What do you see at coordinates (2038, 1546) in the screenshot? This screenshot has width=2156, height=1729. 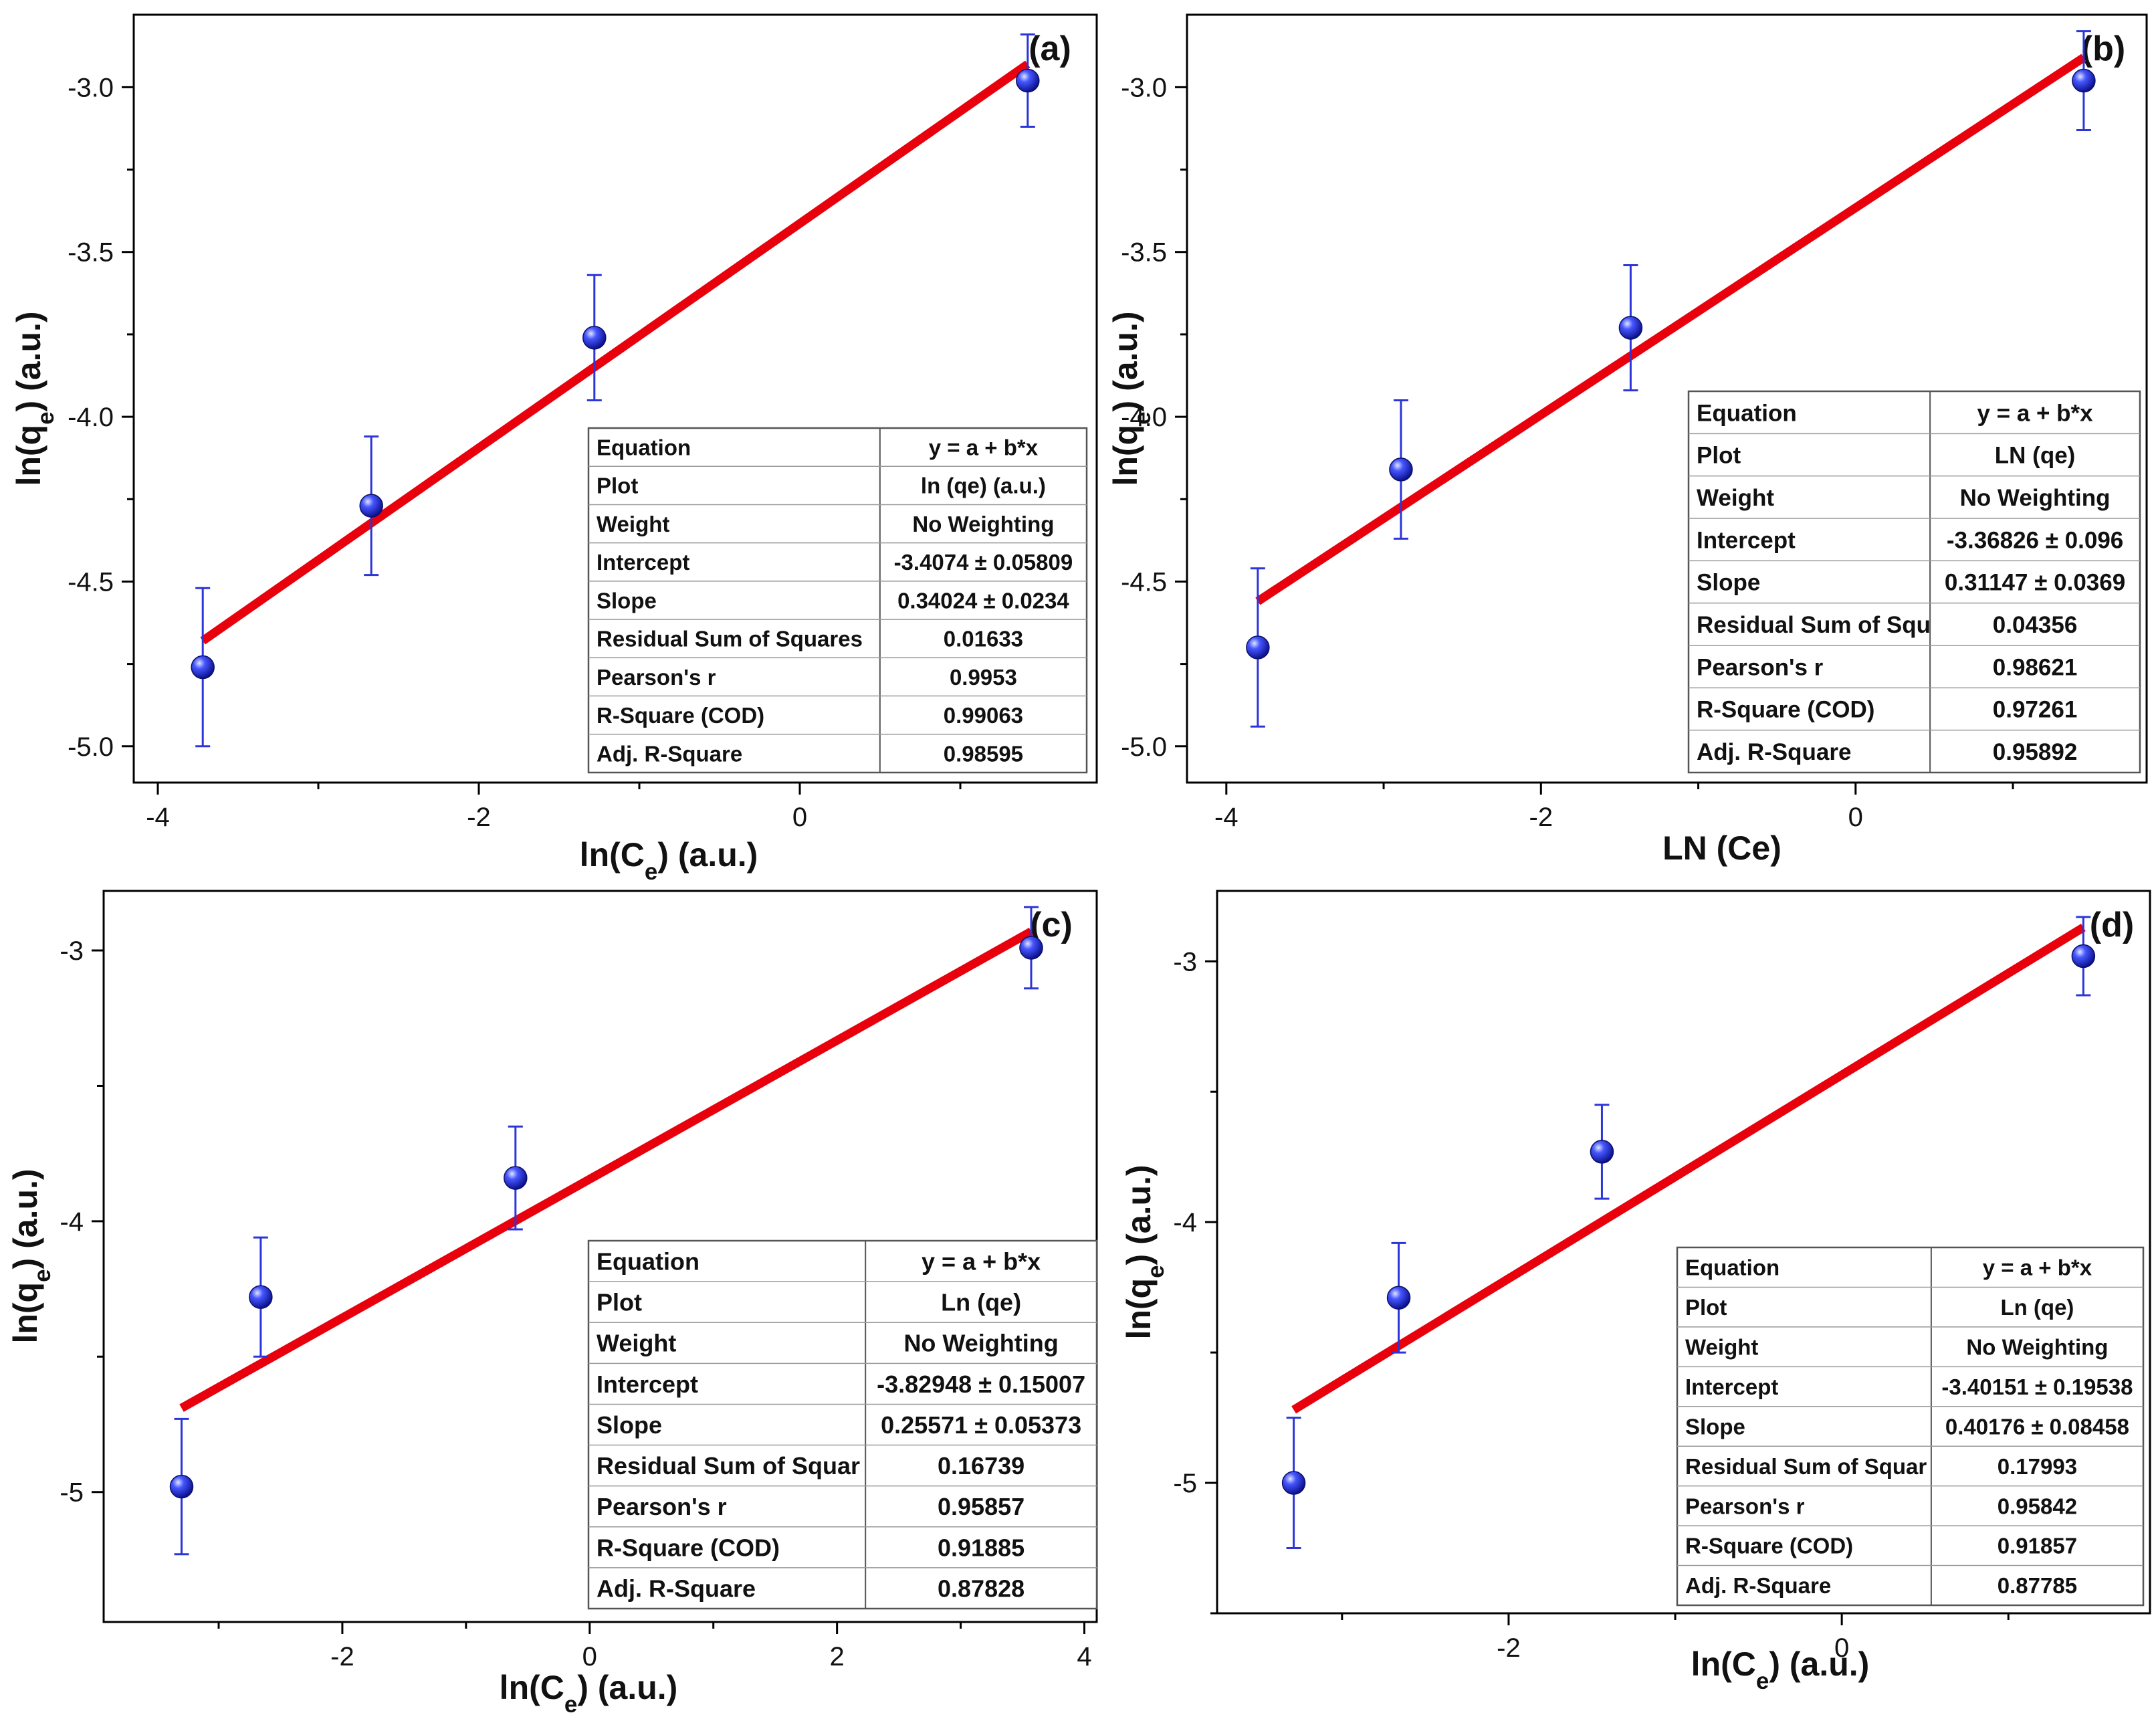 I see `table-cell-value: 0.91857` at bounding box center [2038, 1546].